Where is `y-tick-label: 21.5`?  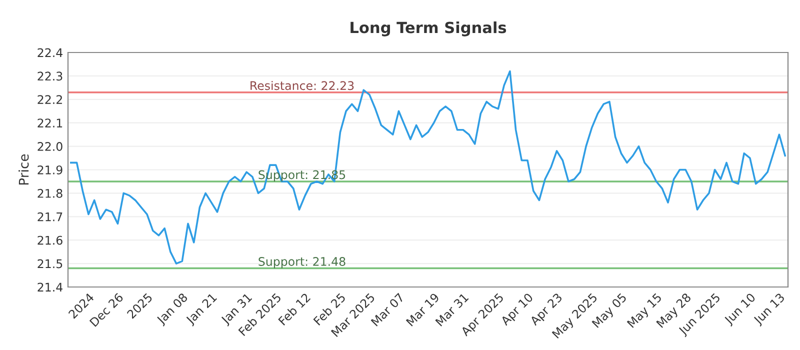
y-tick-label: 21.5 is located at coordinates (50, 263).